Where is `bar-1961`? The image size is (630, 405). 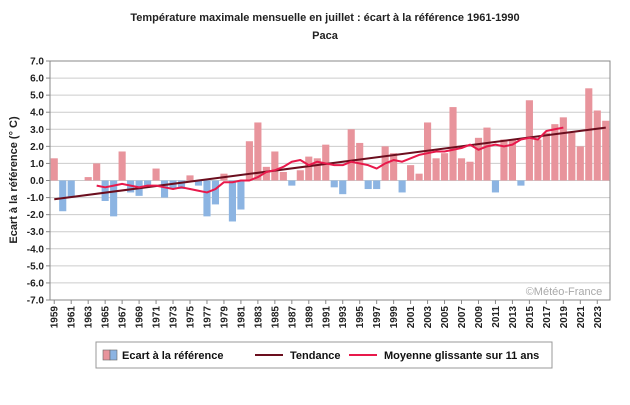 bar-1961 is located at coordinates (71, 189).